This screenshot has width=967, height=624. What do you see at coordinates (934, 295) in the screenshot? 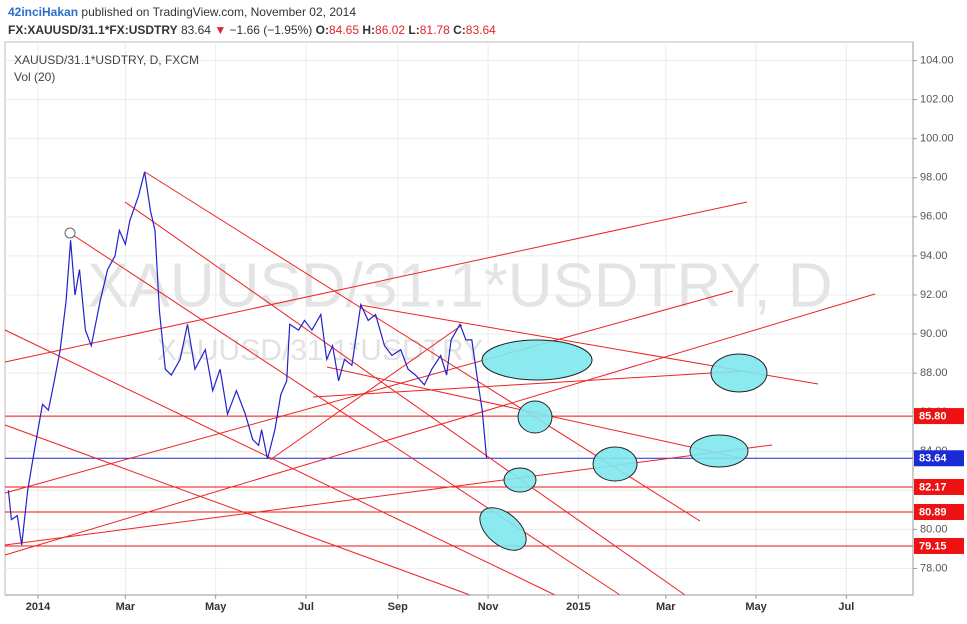
I see `y-tick-label: 92.00` at bounding box center [934, 295].